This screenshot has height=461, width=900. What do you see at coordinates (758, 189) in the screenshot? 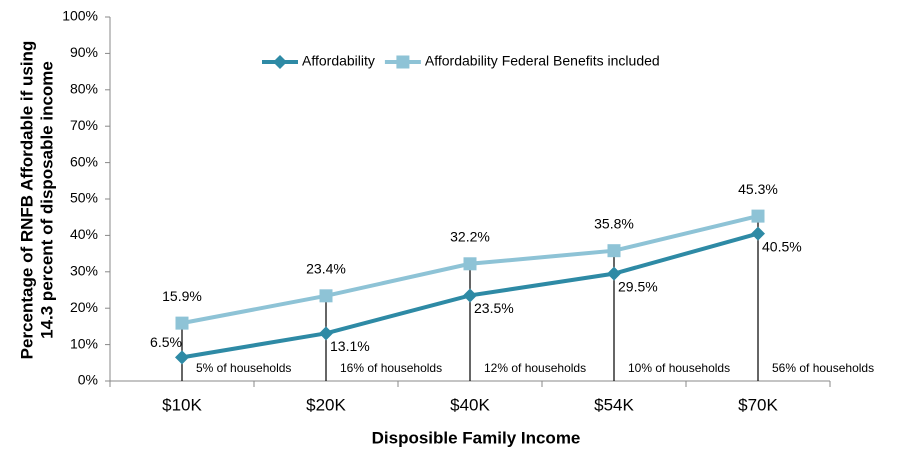
I see `data-label: 45.3%` at bounding box center [758, 189].